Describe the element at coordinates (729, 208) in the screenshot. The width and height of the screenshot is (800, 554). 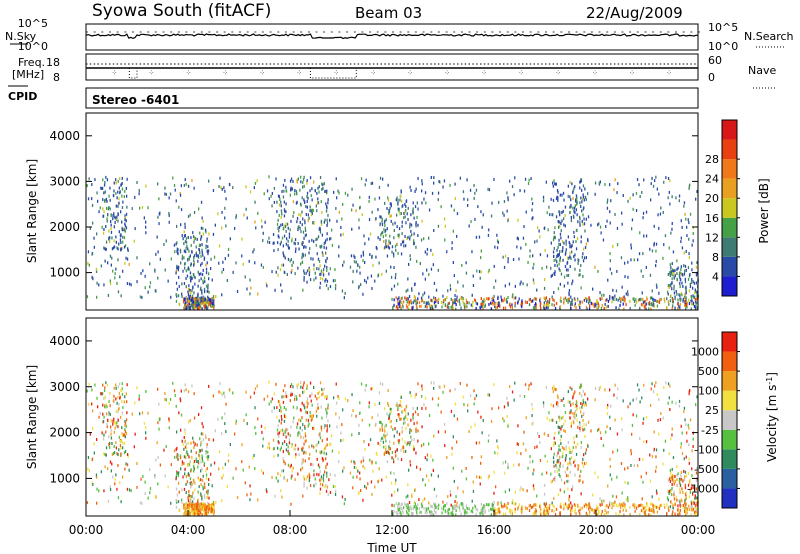
I see `colorbar-swatch` at that location.